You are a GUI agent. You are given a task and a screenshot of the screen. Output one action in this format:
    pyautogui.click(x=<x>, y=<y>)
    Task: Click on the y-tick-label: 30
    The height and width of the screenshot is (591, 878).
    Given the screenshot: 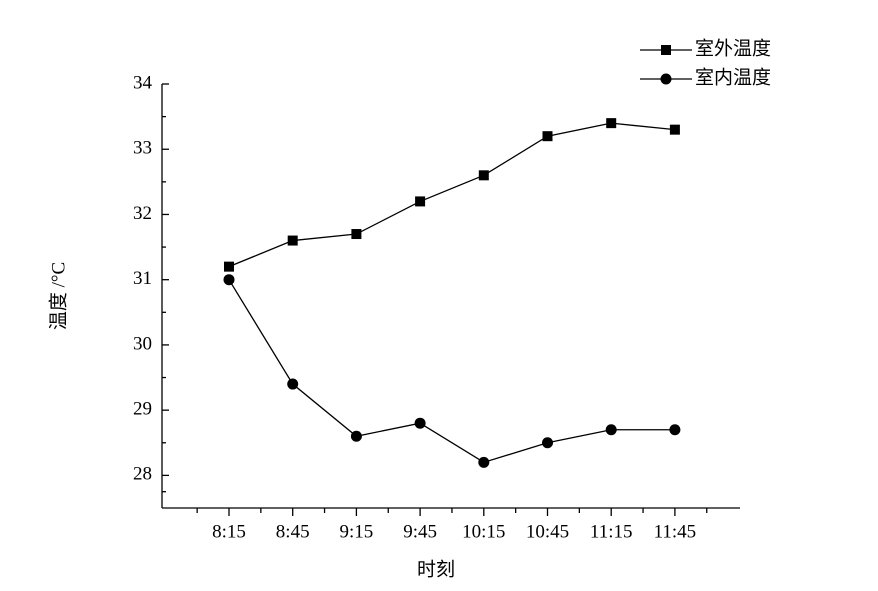 What is the action you would take?
    pyautogui.click(x=142, y=343)
    